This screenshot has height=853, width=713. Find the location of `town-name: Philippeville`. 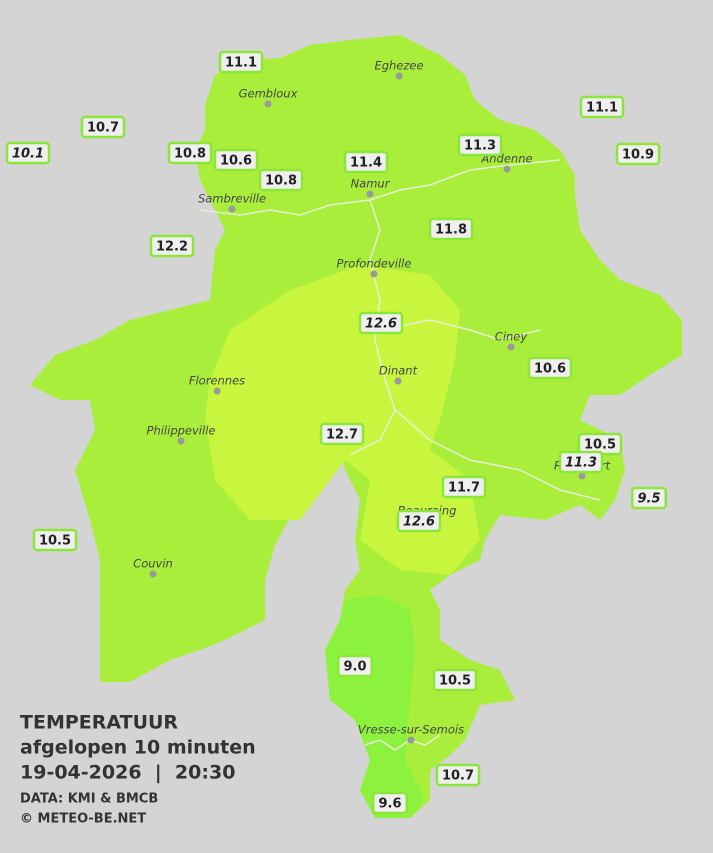

town-name: Philippeville is located at coordinates (181, 431).